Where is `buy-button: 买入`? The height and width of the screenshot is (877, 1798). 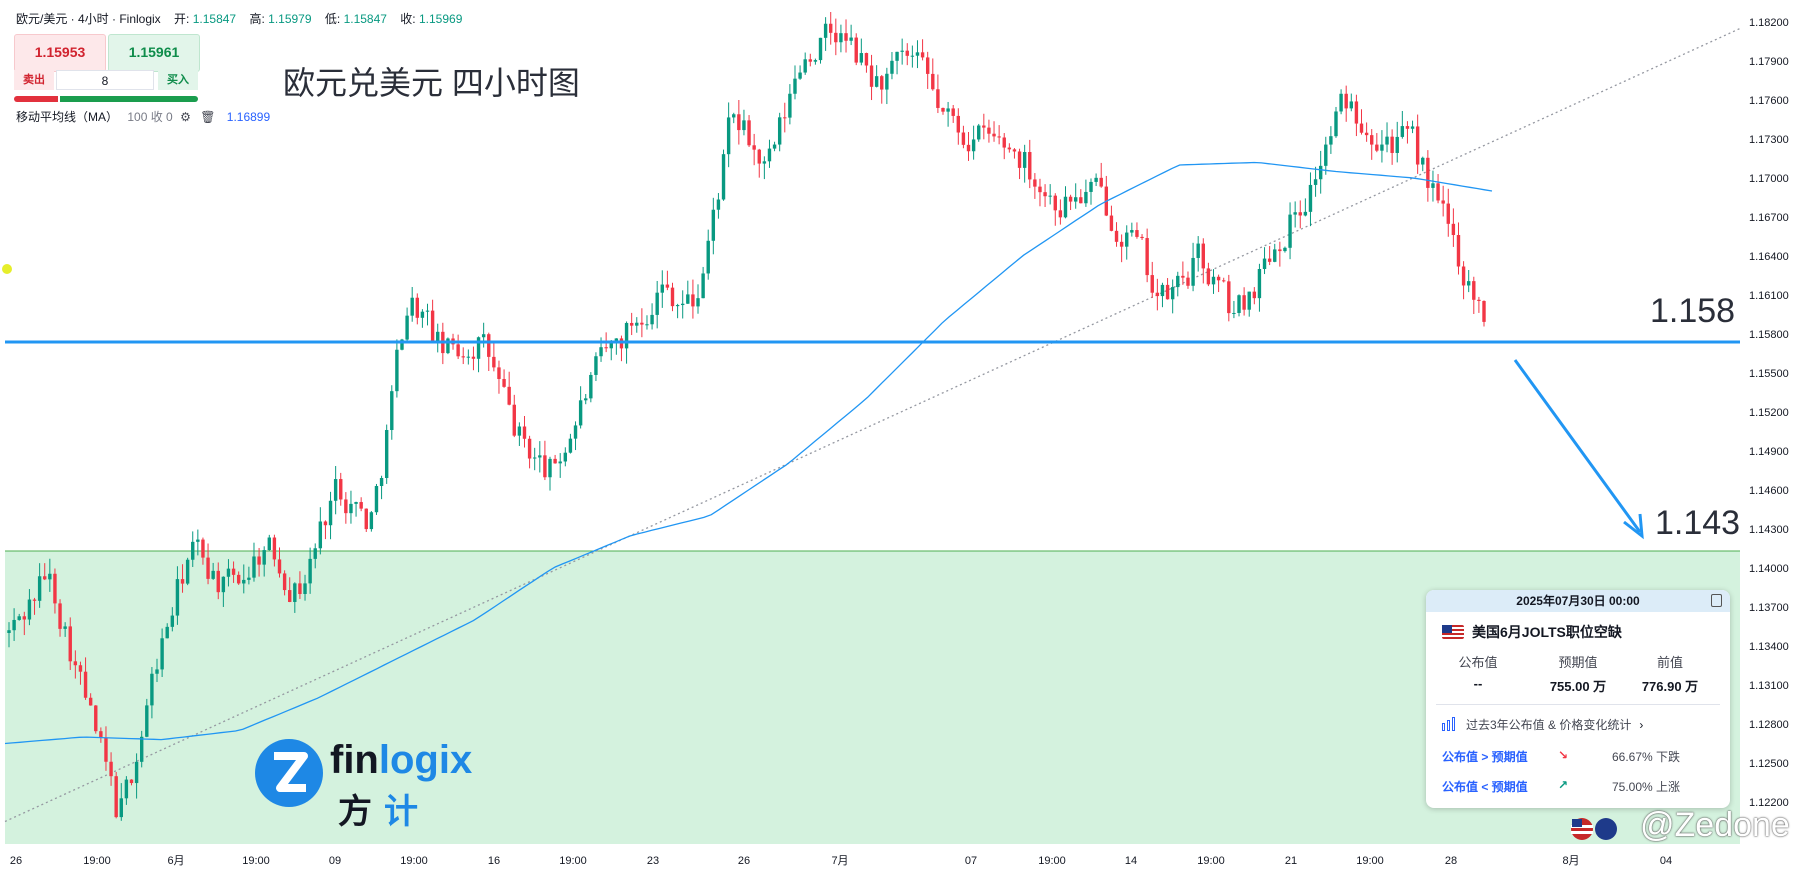
buy-button: 买入 is located at coordinates (178, 80).